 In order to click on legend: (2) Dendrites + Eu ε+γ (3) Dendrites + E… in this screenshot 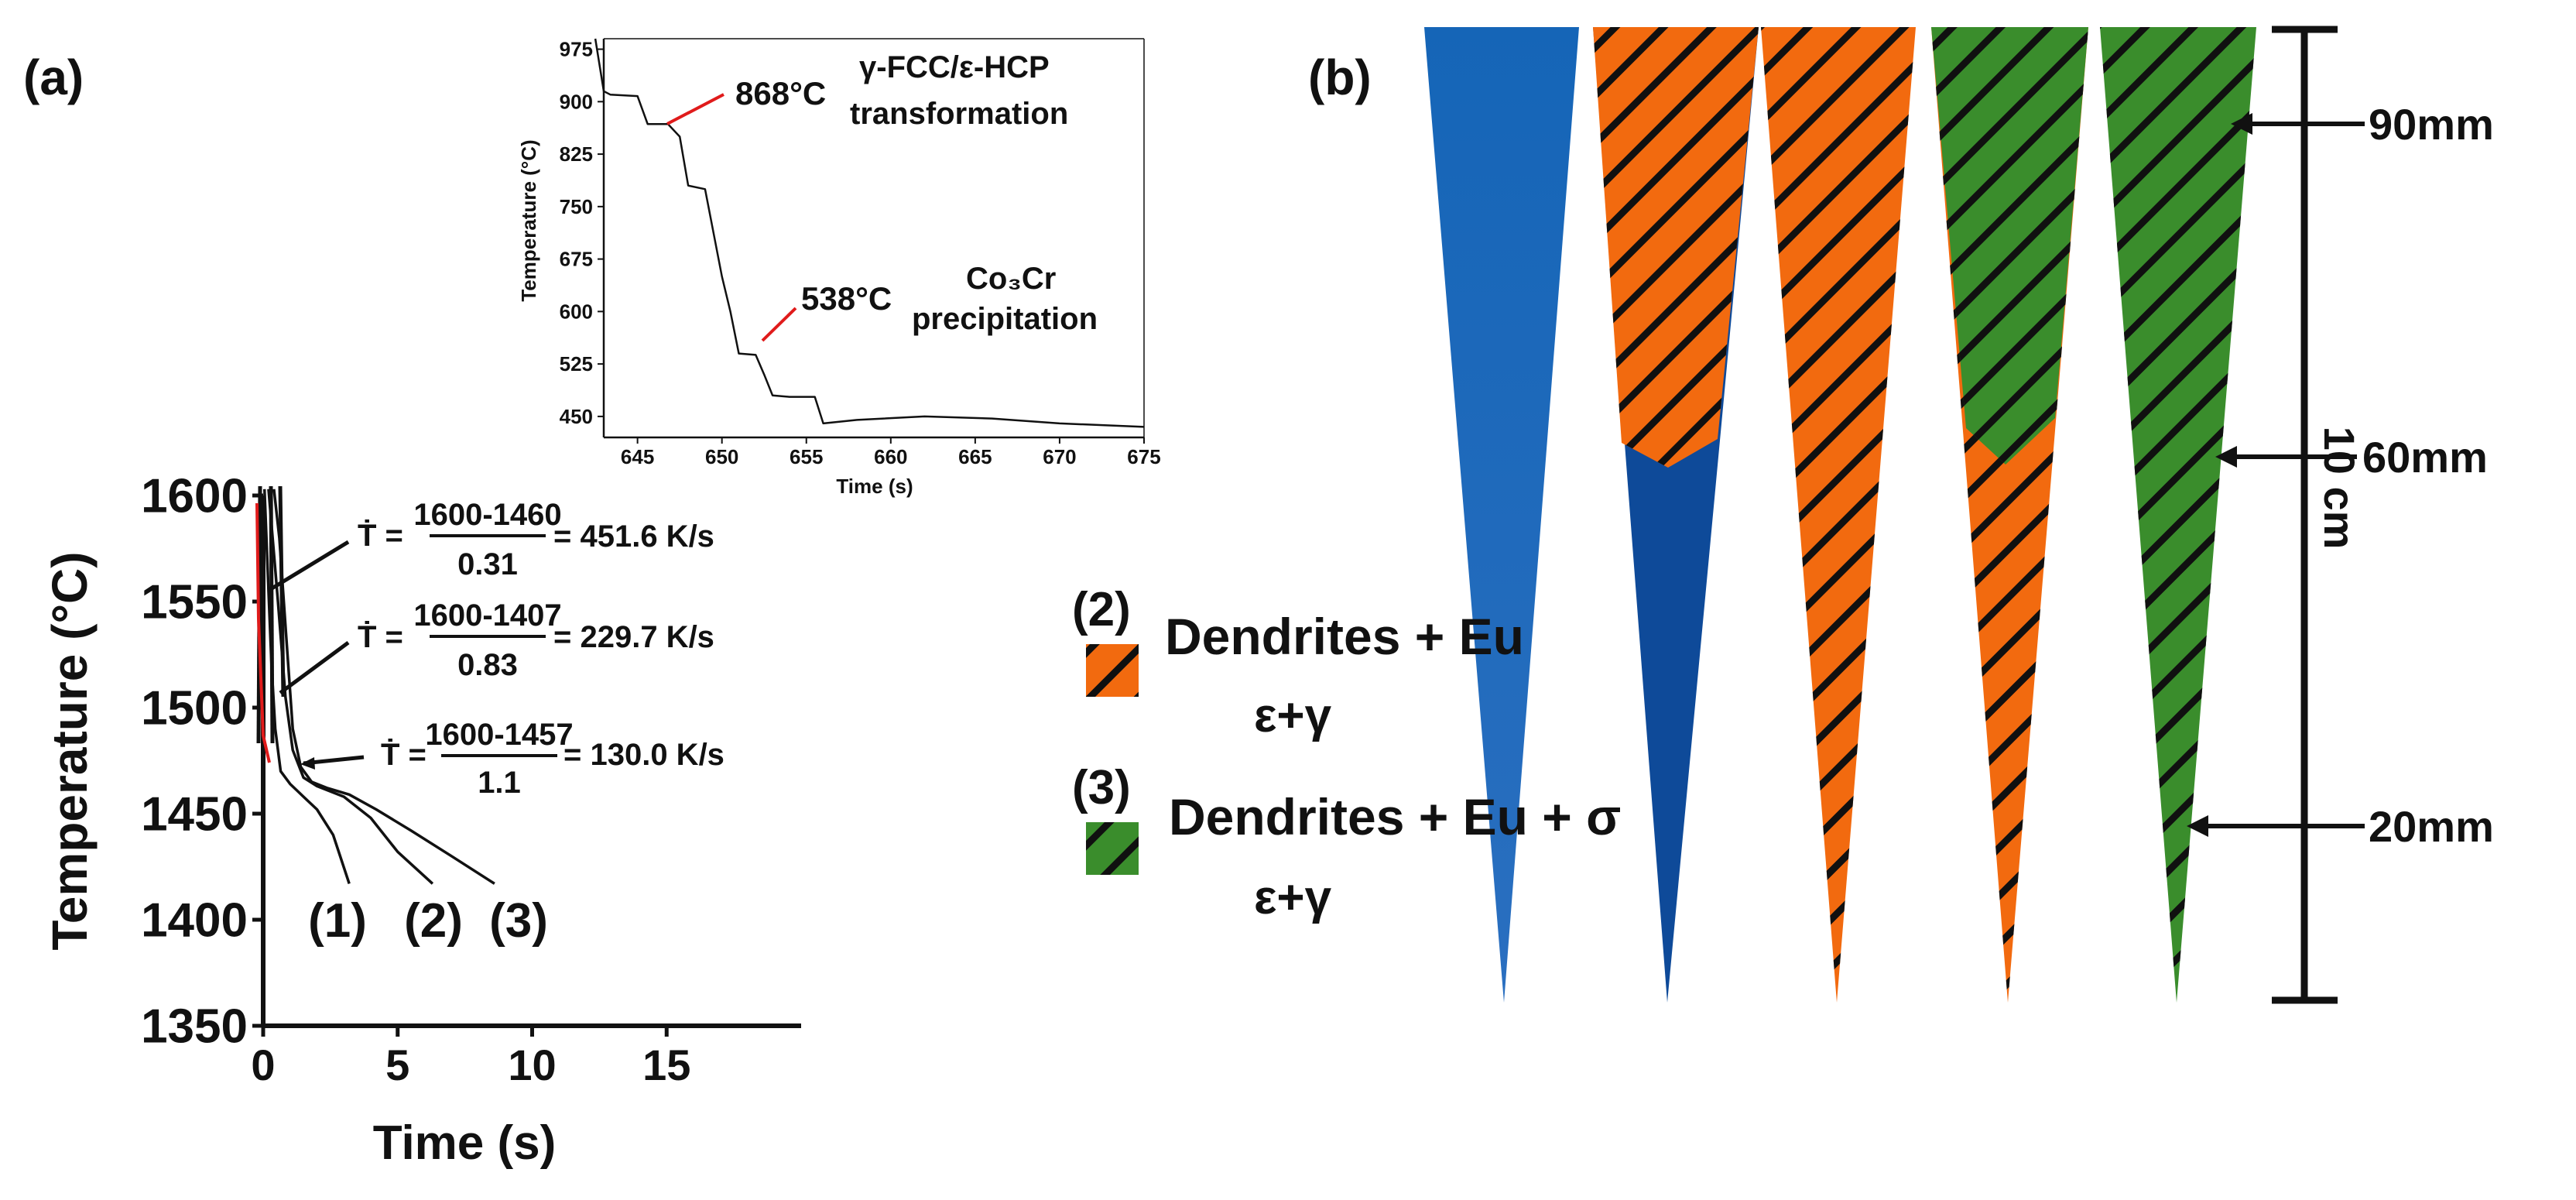, I will do `click(1346, 753)`.